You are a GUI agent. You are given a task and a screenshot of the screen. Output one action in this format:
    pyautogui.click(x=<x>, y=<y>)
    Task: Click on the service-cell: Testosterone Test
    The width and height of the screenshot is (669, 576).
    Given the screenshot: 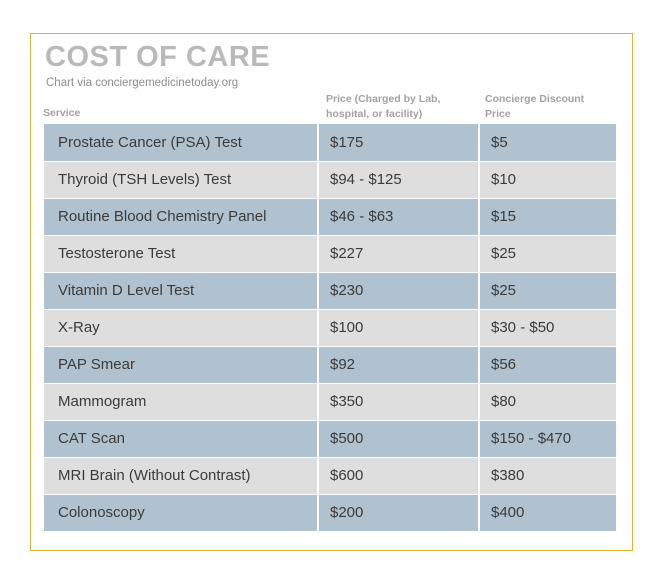 What is the action you would take?
    pyautogui.click(x=181, y=254)
    